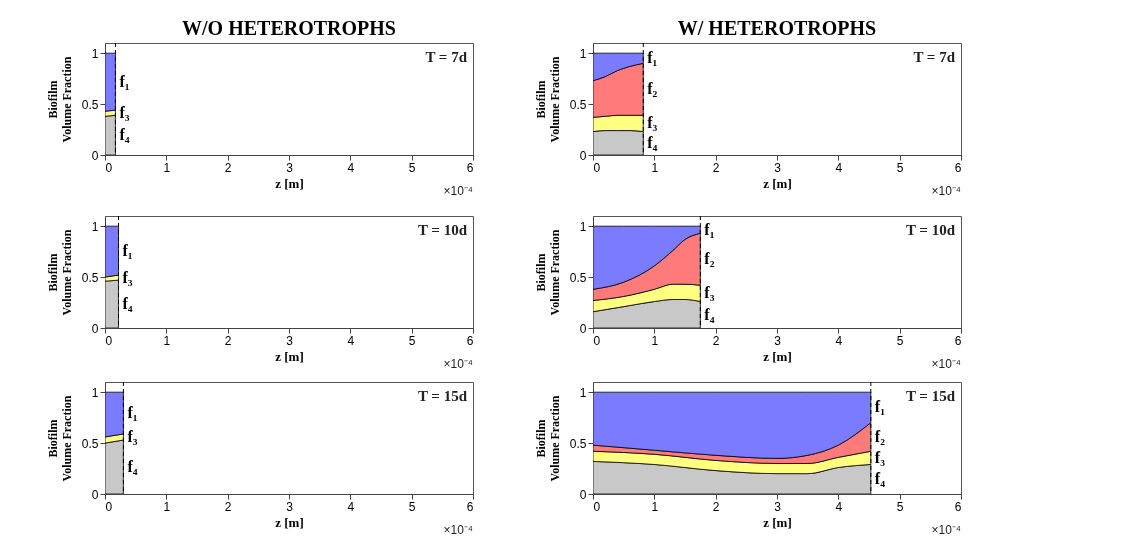 This screenshot has width=1129, height=545. Describe the element at coordinates (777, 27) in the screenshot. I see `chart-title: W/ HETEROTROPHS` at that location.